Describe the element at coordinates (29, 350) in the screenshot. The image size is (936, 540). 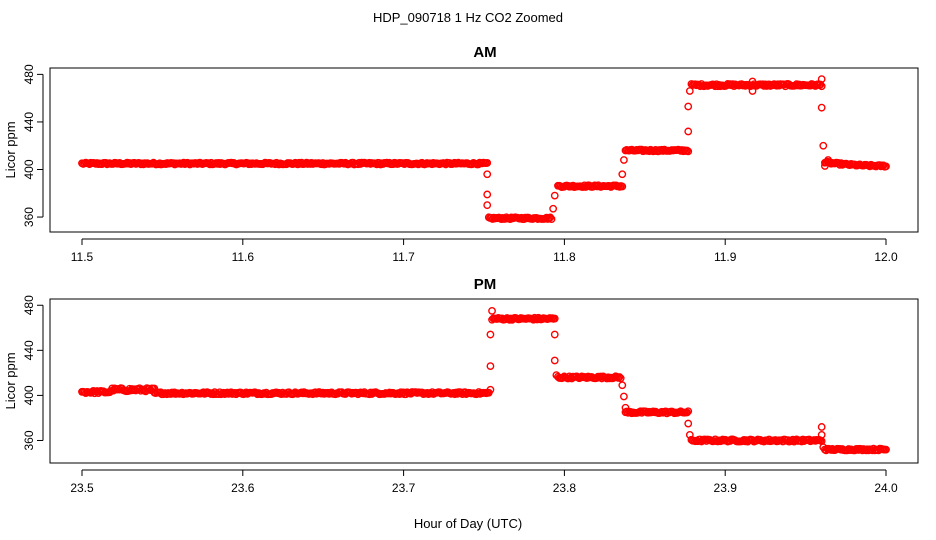
I see `pm-y-tick-label: 440` at that location.